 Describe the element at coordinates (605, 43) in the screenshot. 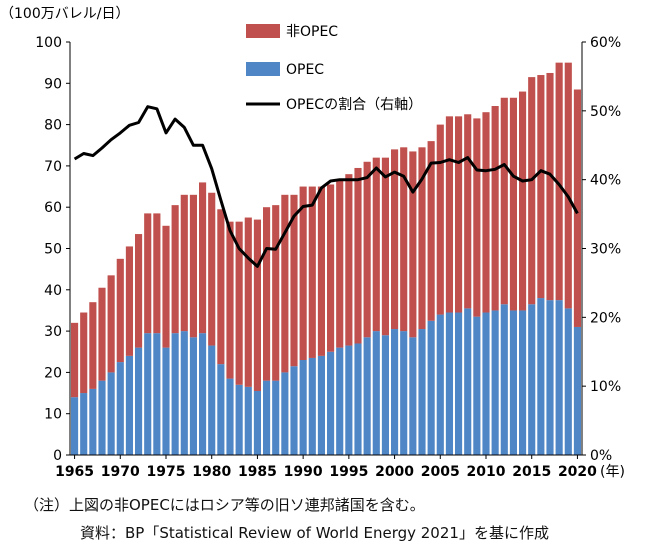

I see `y-right-tick-label: 60%` at that location.